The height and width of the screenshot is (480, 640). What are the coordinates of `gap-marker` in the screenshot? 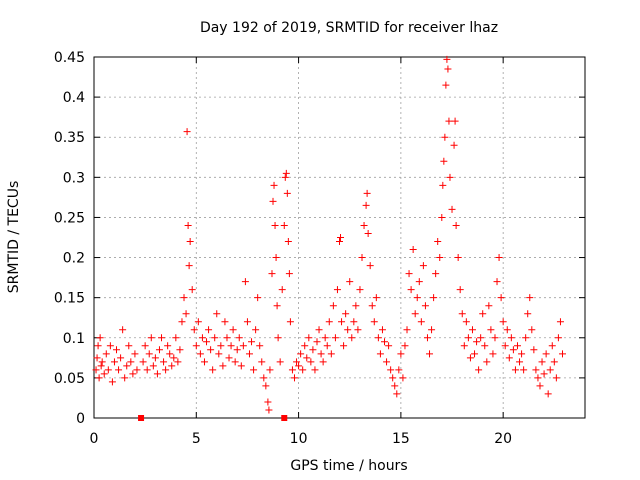 It's located at (284, 418).